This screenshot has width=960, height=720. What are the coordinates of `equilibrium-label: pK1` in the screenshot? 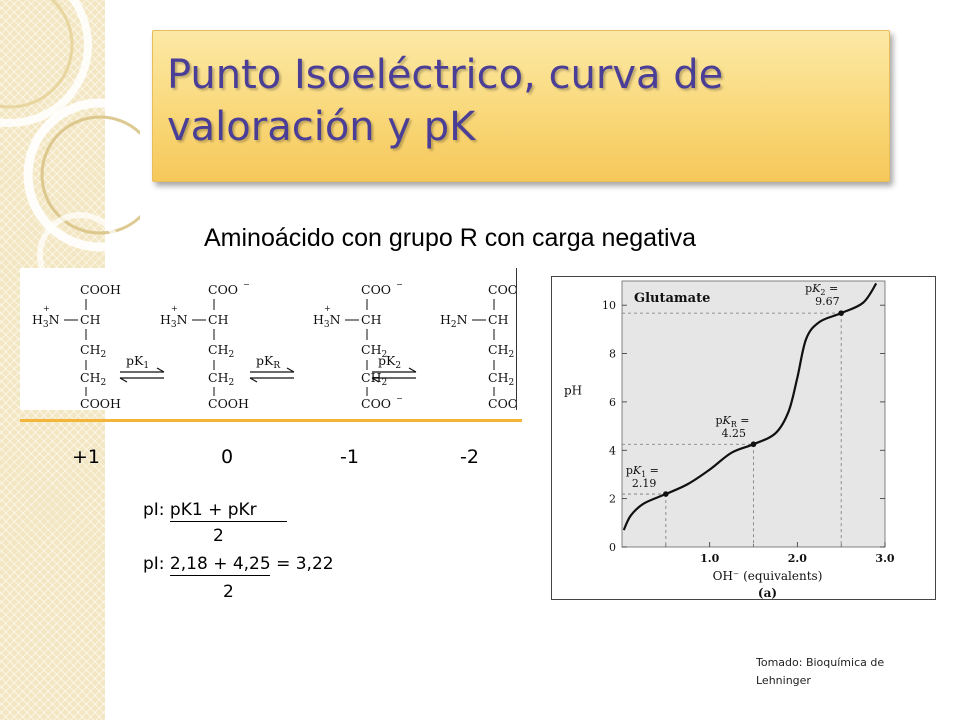 It's located at (137, 362).